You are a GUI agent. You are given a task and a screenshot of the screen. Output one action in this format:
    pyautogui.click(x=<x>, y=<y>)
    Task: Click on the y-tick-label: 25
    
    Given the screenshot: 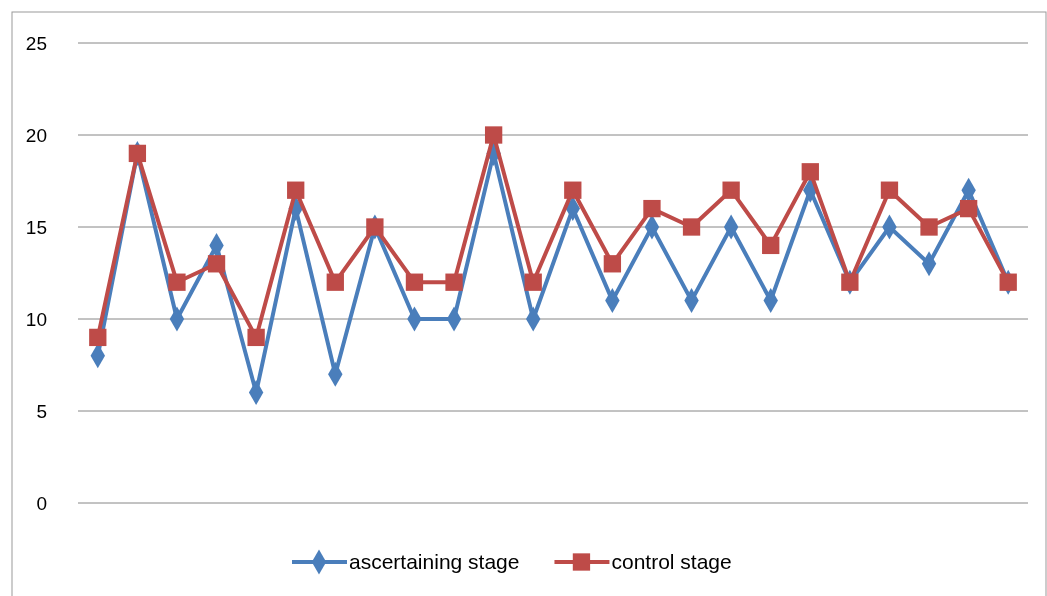 What is the action you would take?
    pyautogui.click(x=36, y=43)
    